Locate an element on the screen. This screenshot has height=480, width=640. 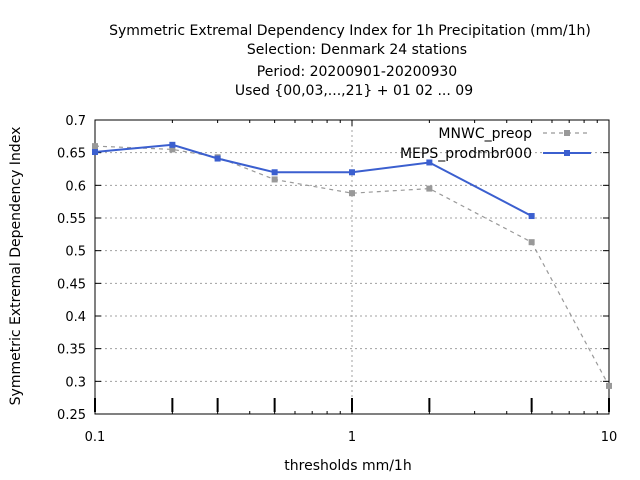
y-tick-label: 0.4 is located at coordinates (75, 317).